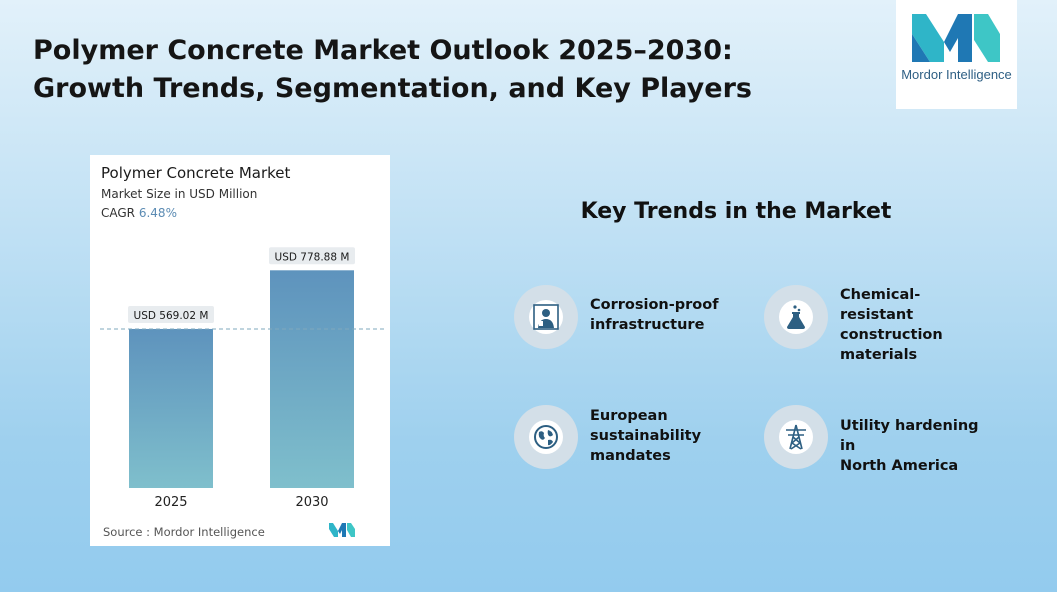 This screenshot has width=1057, height=592. Describe the element at coordinates (243, 378) in the screenshot. I see `bar-chart: USD 569.02 M 2025 USD 778.88 M 2030` at that location.